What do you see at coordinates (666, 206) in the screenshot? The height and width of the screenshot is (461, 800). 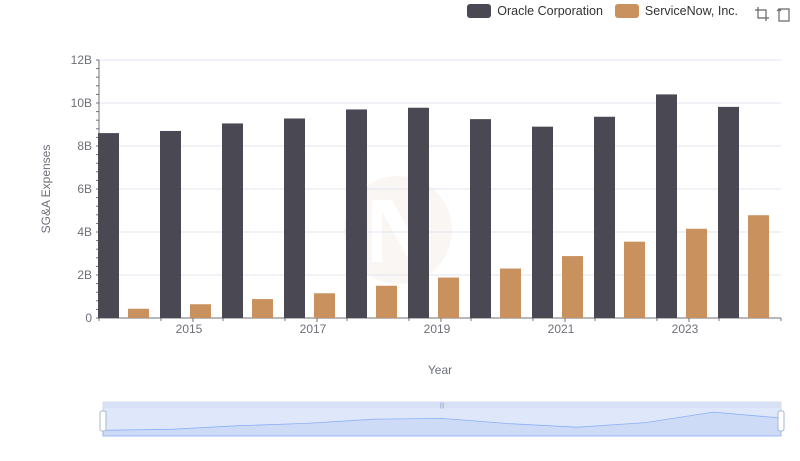 I see `bar-oracle-2023` at bounding box center [666, 206].